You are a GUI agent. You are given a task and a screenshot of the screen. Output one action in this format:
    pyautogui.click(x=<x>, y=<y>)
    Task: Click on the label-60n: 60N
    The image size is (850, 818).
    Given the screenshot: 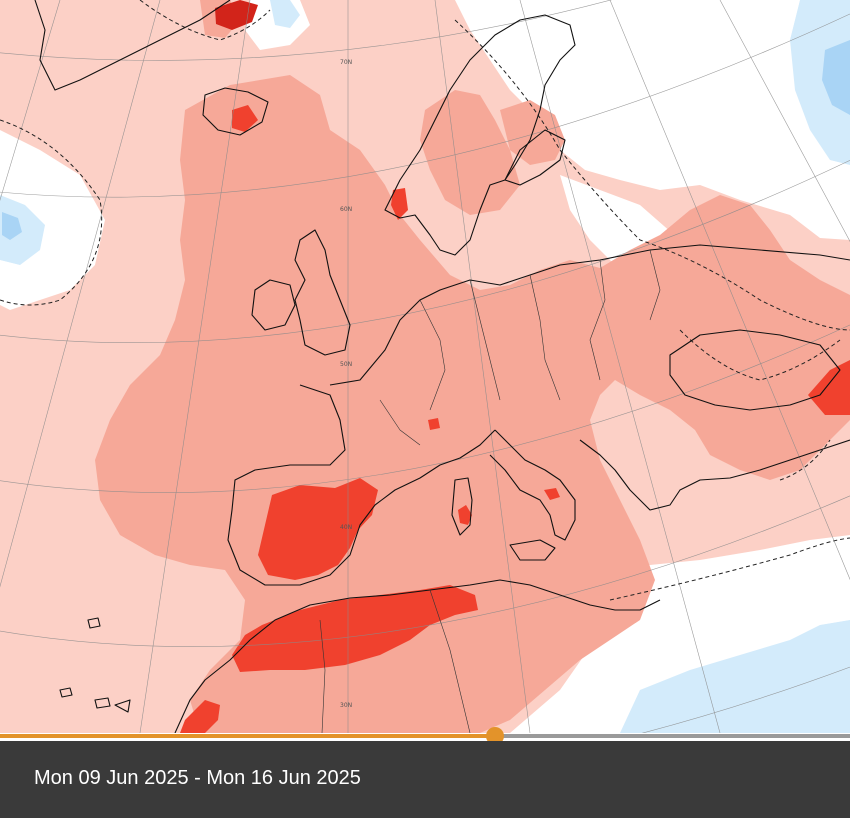 What is the action you would take?
    pyautogui.click(x=346, y=209)
    